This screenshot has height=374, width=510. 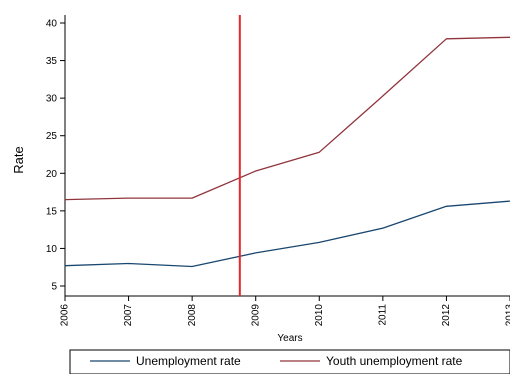 What do you see at coordinates (52, 174) in the screenshot?
I see `y-tick-label: 20` at bounding box center [52, 174].